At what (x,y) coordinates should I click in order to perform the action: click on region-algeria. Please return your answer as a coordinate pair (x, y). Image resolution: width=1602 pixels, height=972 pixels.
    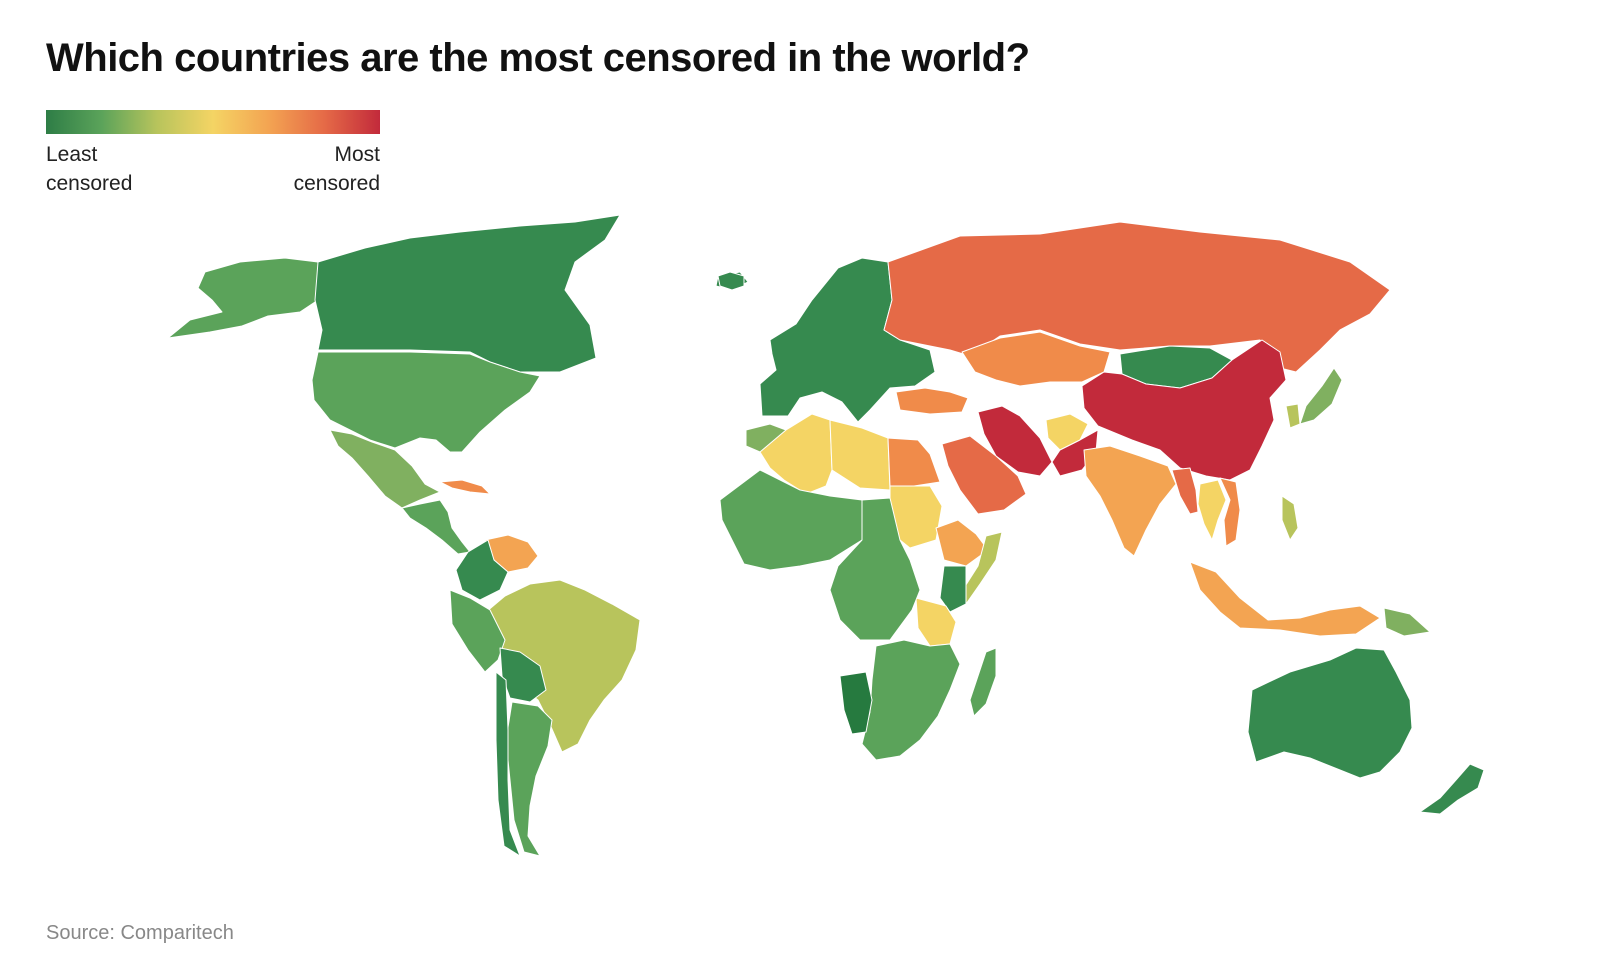
    Looking at the image, I should click on (796, 454).